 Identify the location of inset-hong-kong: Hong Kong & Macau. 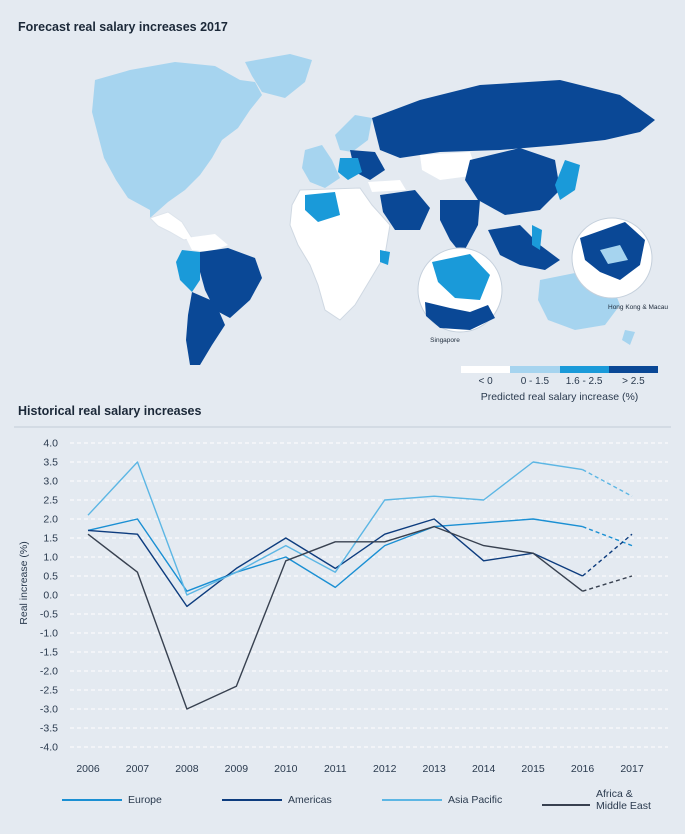
(619, 264).